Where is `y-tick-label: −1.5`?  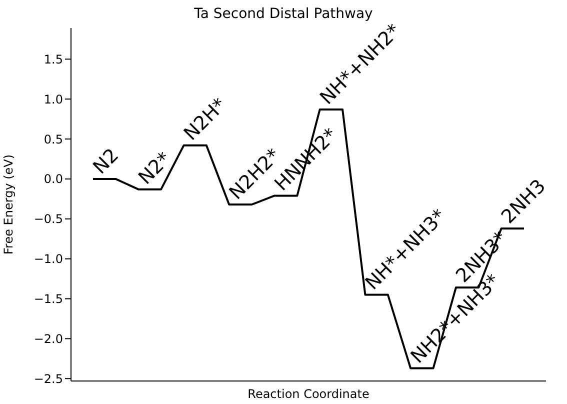
y-tick-label: −1.5 is located at coordinates (48, 299).